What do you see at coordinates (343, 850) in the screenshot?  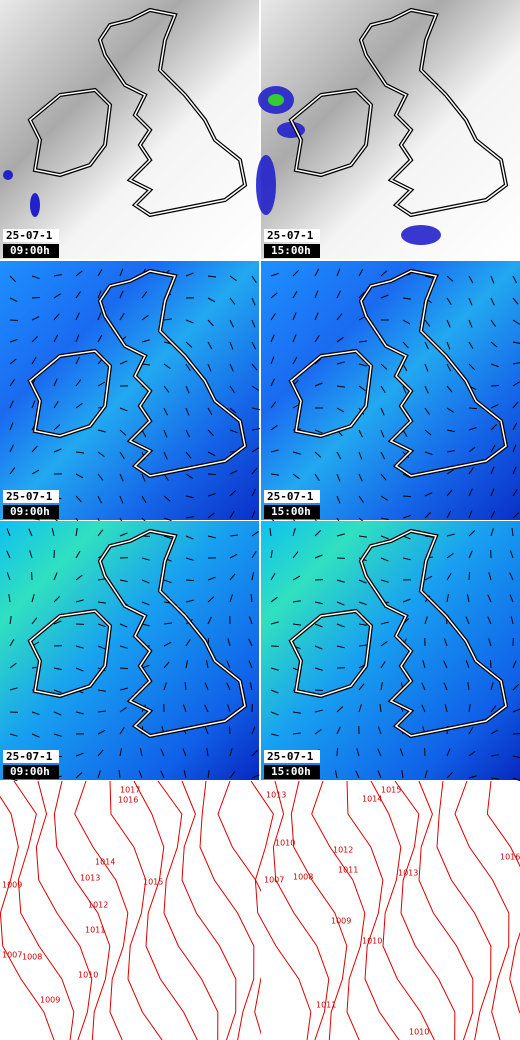 I see `isobar-label: 1012` at bounding box center [343, 850].